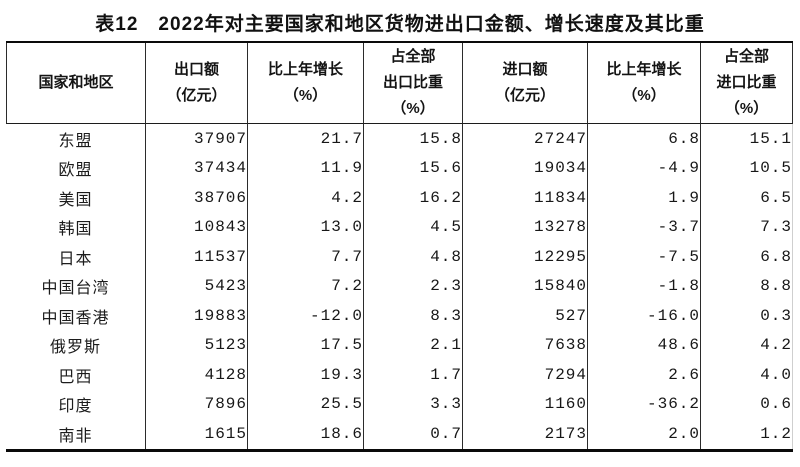 The image size is (800, 467). What do you see at coordinates (196, 198) in the screenshot?
I see `cell-export-amount: 38706` at bounding box center [196, 198].